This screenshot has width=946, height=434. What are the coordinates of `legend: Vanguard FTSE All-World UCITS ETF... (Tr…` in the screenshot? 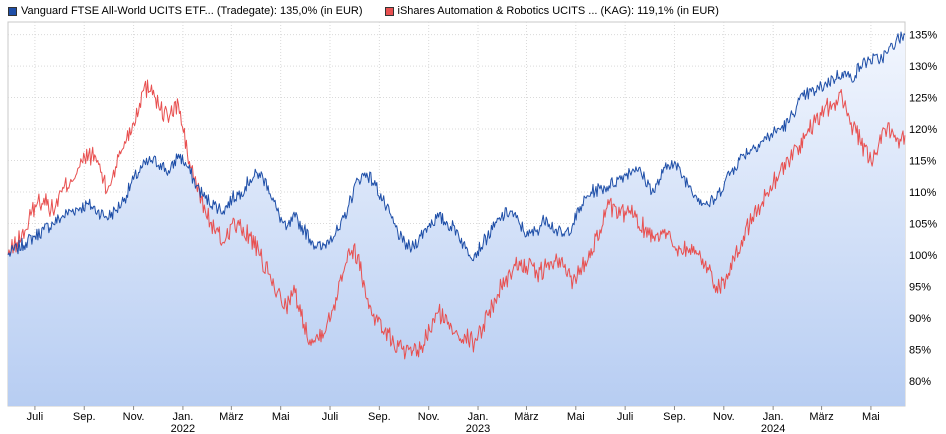 It's located at (374, 11).